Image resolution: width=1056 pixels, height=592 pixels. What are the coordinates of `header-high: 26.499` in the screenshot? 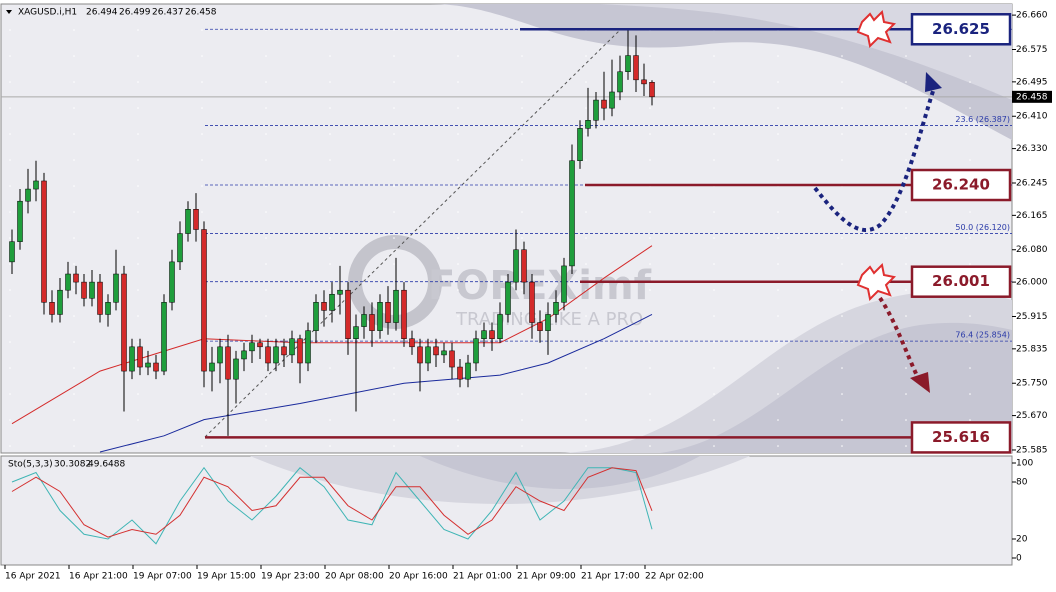 It's located at (135, 13).